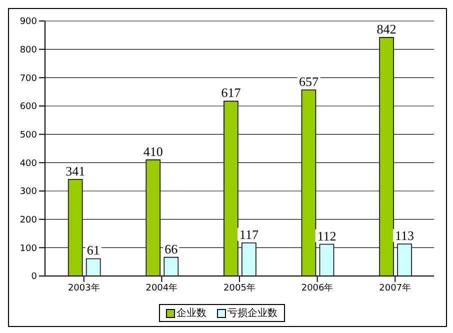  What do you see at coordinates (231, 92) in the screenshot?
I see `data-label: 617` at bounding box center [231, 92].